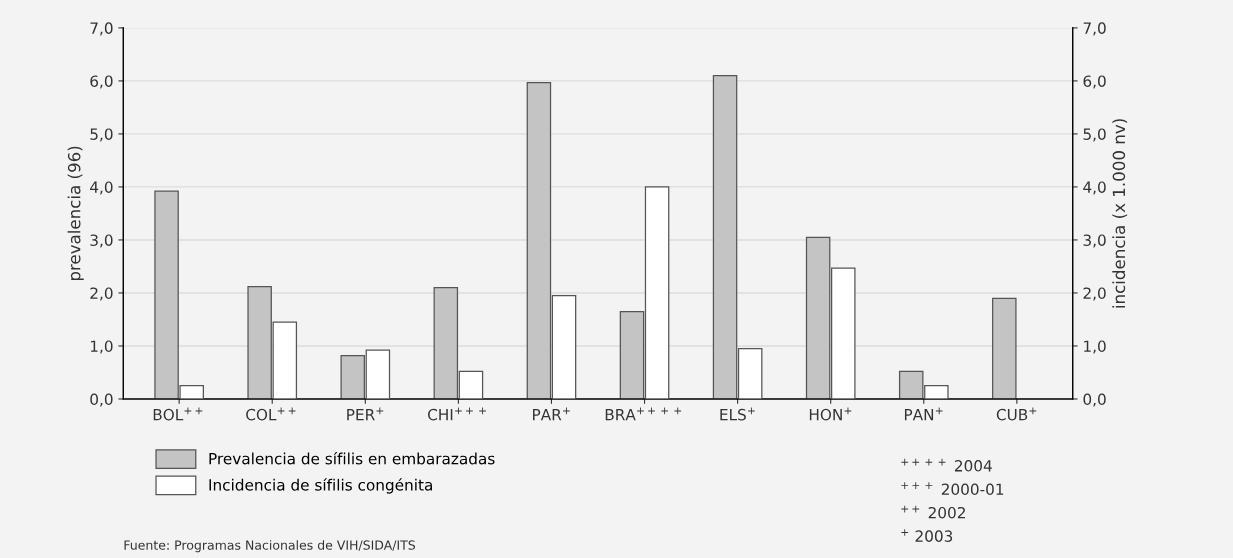  What do you see at coordinates (1095, 347) in the screenshot?
I see `y2-tick-label: 1,0` at bounding box center [1095, 347].